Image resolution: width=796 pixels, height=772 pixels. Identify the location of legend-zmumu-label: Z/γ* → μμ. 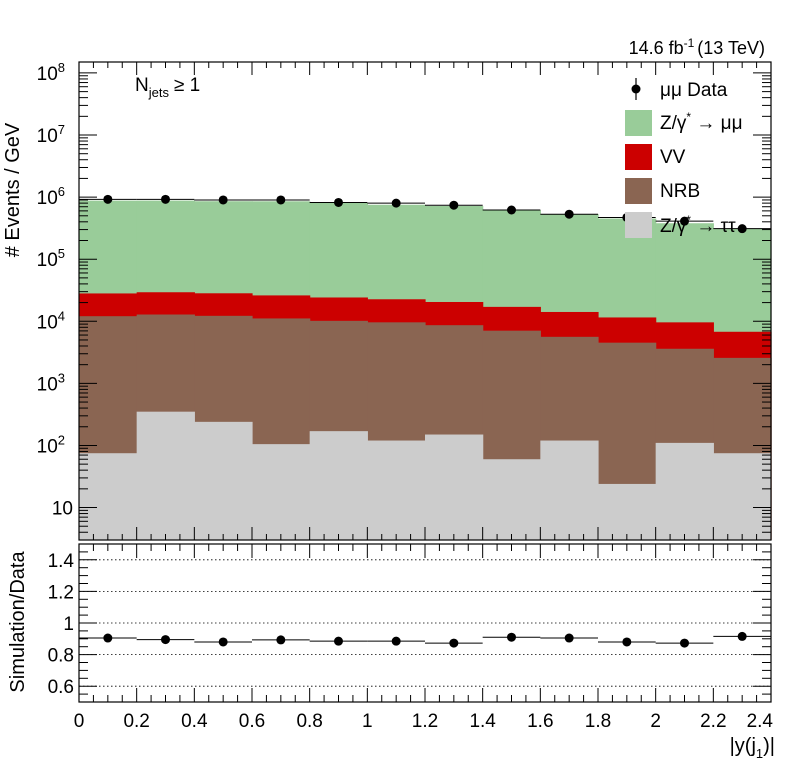
(701, 122).